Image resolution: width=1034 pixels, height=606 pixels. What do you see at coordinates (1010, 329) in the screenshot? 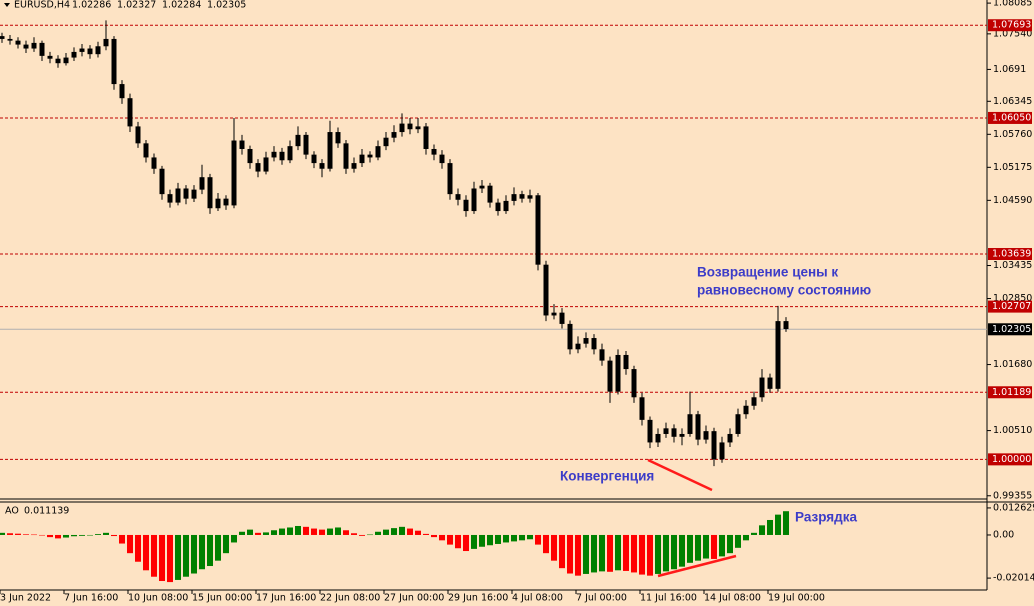
I see `current-price-box` at bounding box center [1010, 329].